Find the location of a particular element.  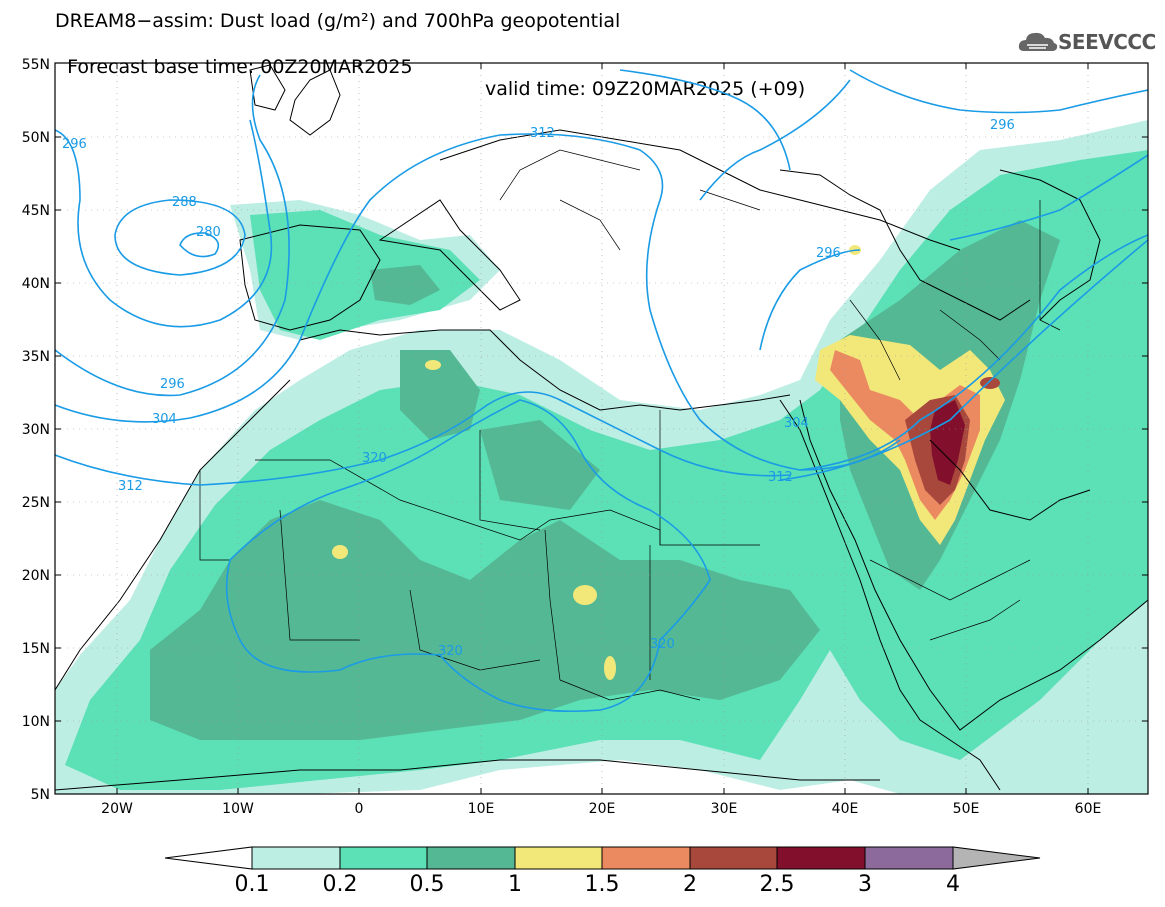

lat-label: 15N is located at coordinates (36, 649).